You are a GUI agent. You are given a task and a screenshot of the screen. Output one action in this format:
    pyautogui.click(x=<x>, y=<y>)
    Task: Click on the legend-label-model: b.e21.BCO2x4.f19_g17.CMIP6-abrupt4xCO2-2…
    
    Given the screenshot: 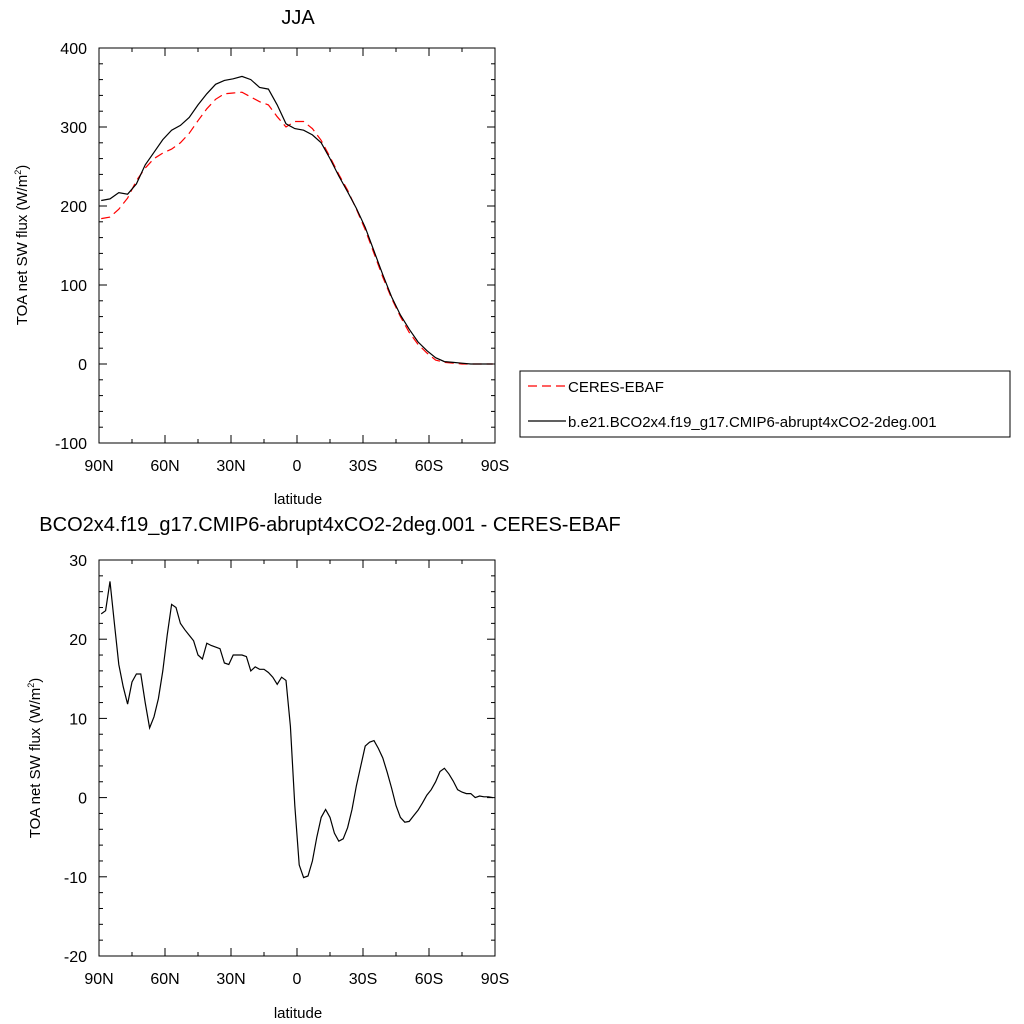 What is the action you would take?
    pyautogui.click(x=752, y=422)
    